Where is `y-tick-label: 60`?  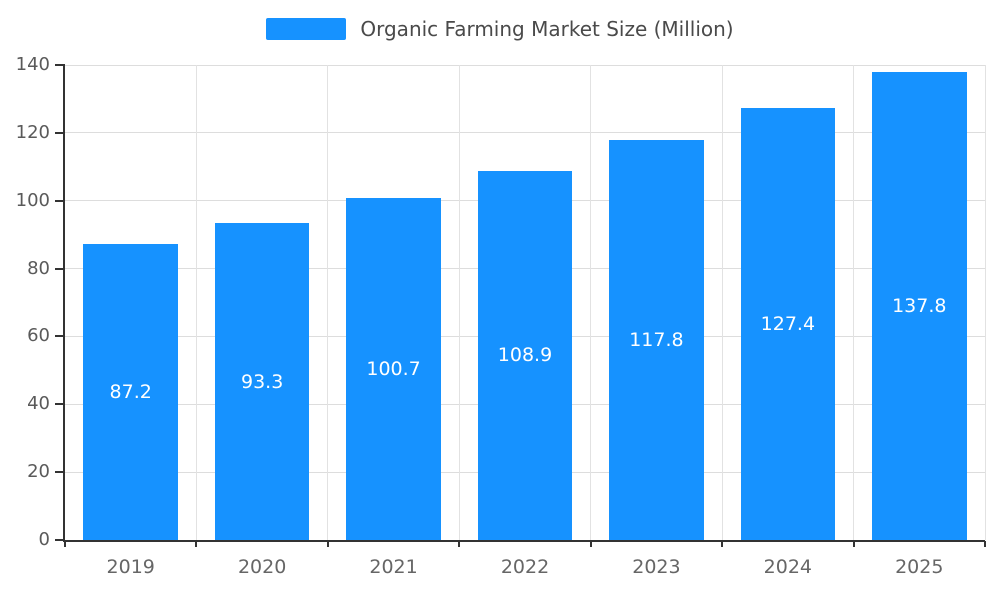
y-tick-label: 60 is located at coordinates (38, 336).